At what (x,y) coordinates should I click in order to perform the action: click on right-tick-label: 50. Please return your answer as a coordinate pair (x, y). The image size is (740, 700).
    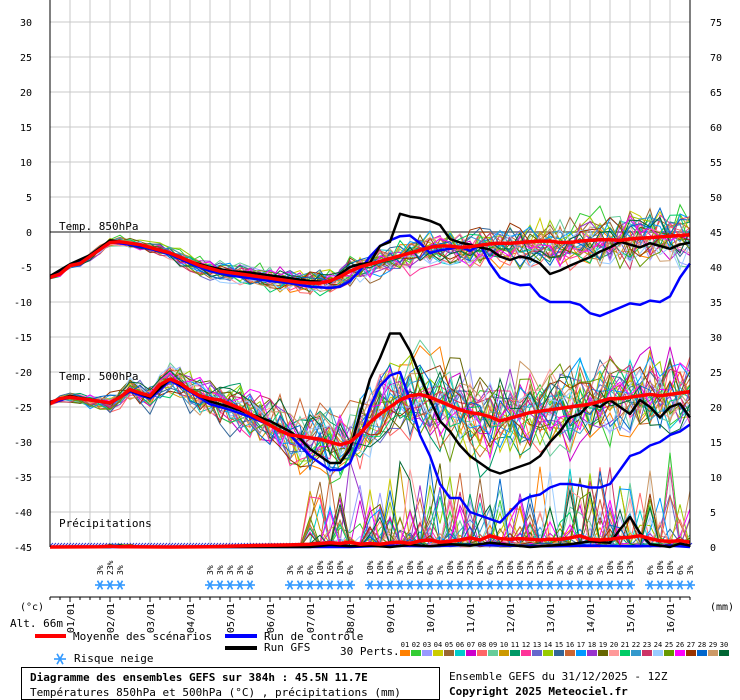
    Looking at the image, I should click on (716, 198).